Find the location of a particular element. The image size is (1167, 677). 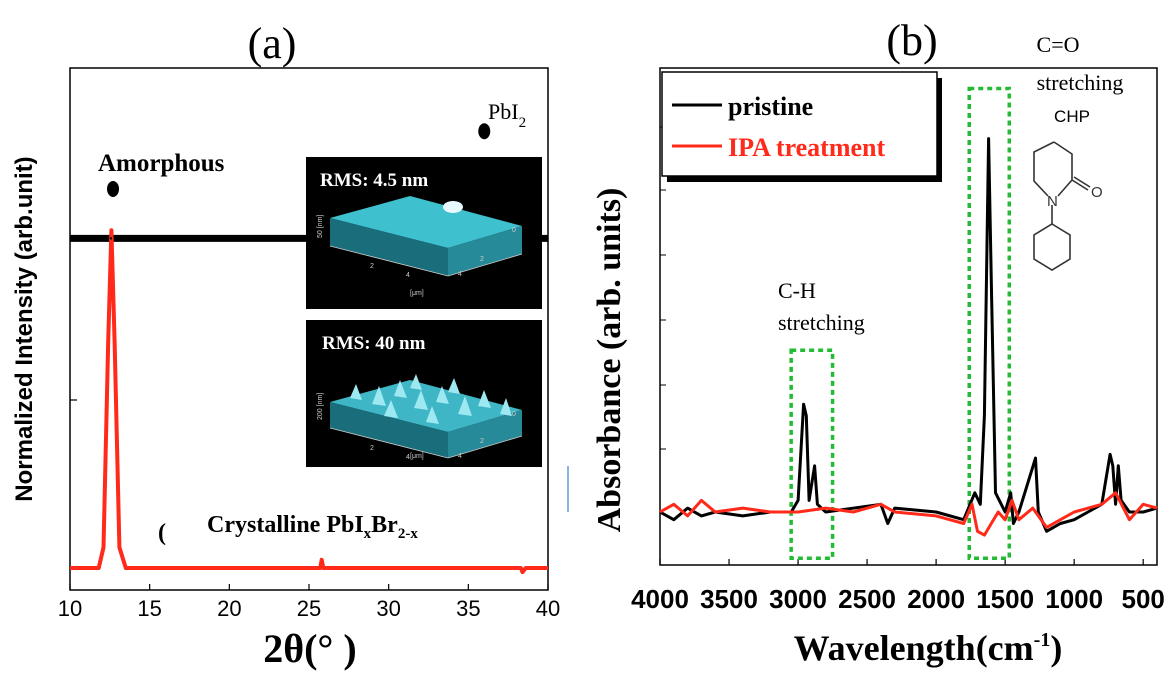

panel-a-x-ticks: 10 15 20 25 30 35 40 is located at coordinates (309, 602).